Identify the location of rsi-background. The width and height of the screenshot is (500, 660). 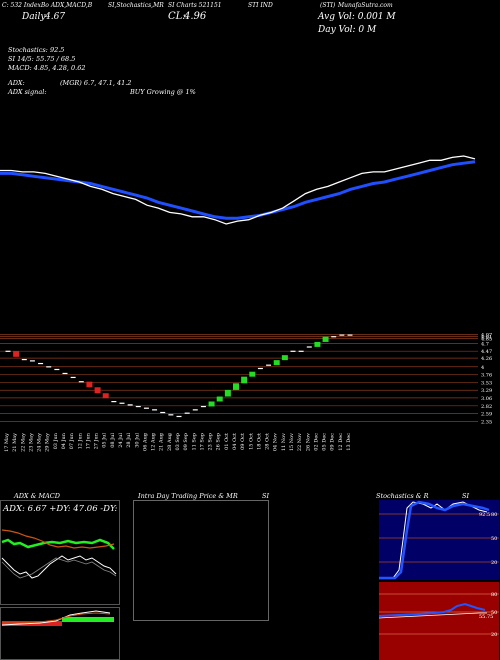
(439, 621).